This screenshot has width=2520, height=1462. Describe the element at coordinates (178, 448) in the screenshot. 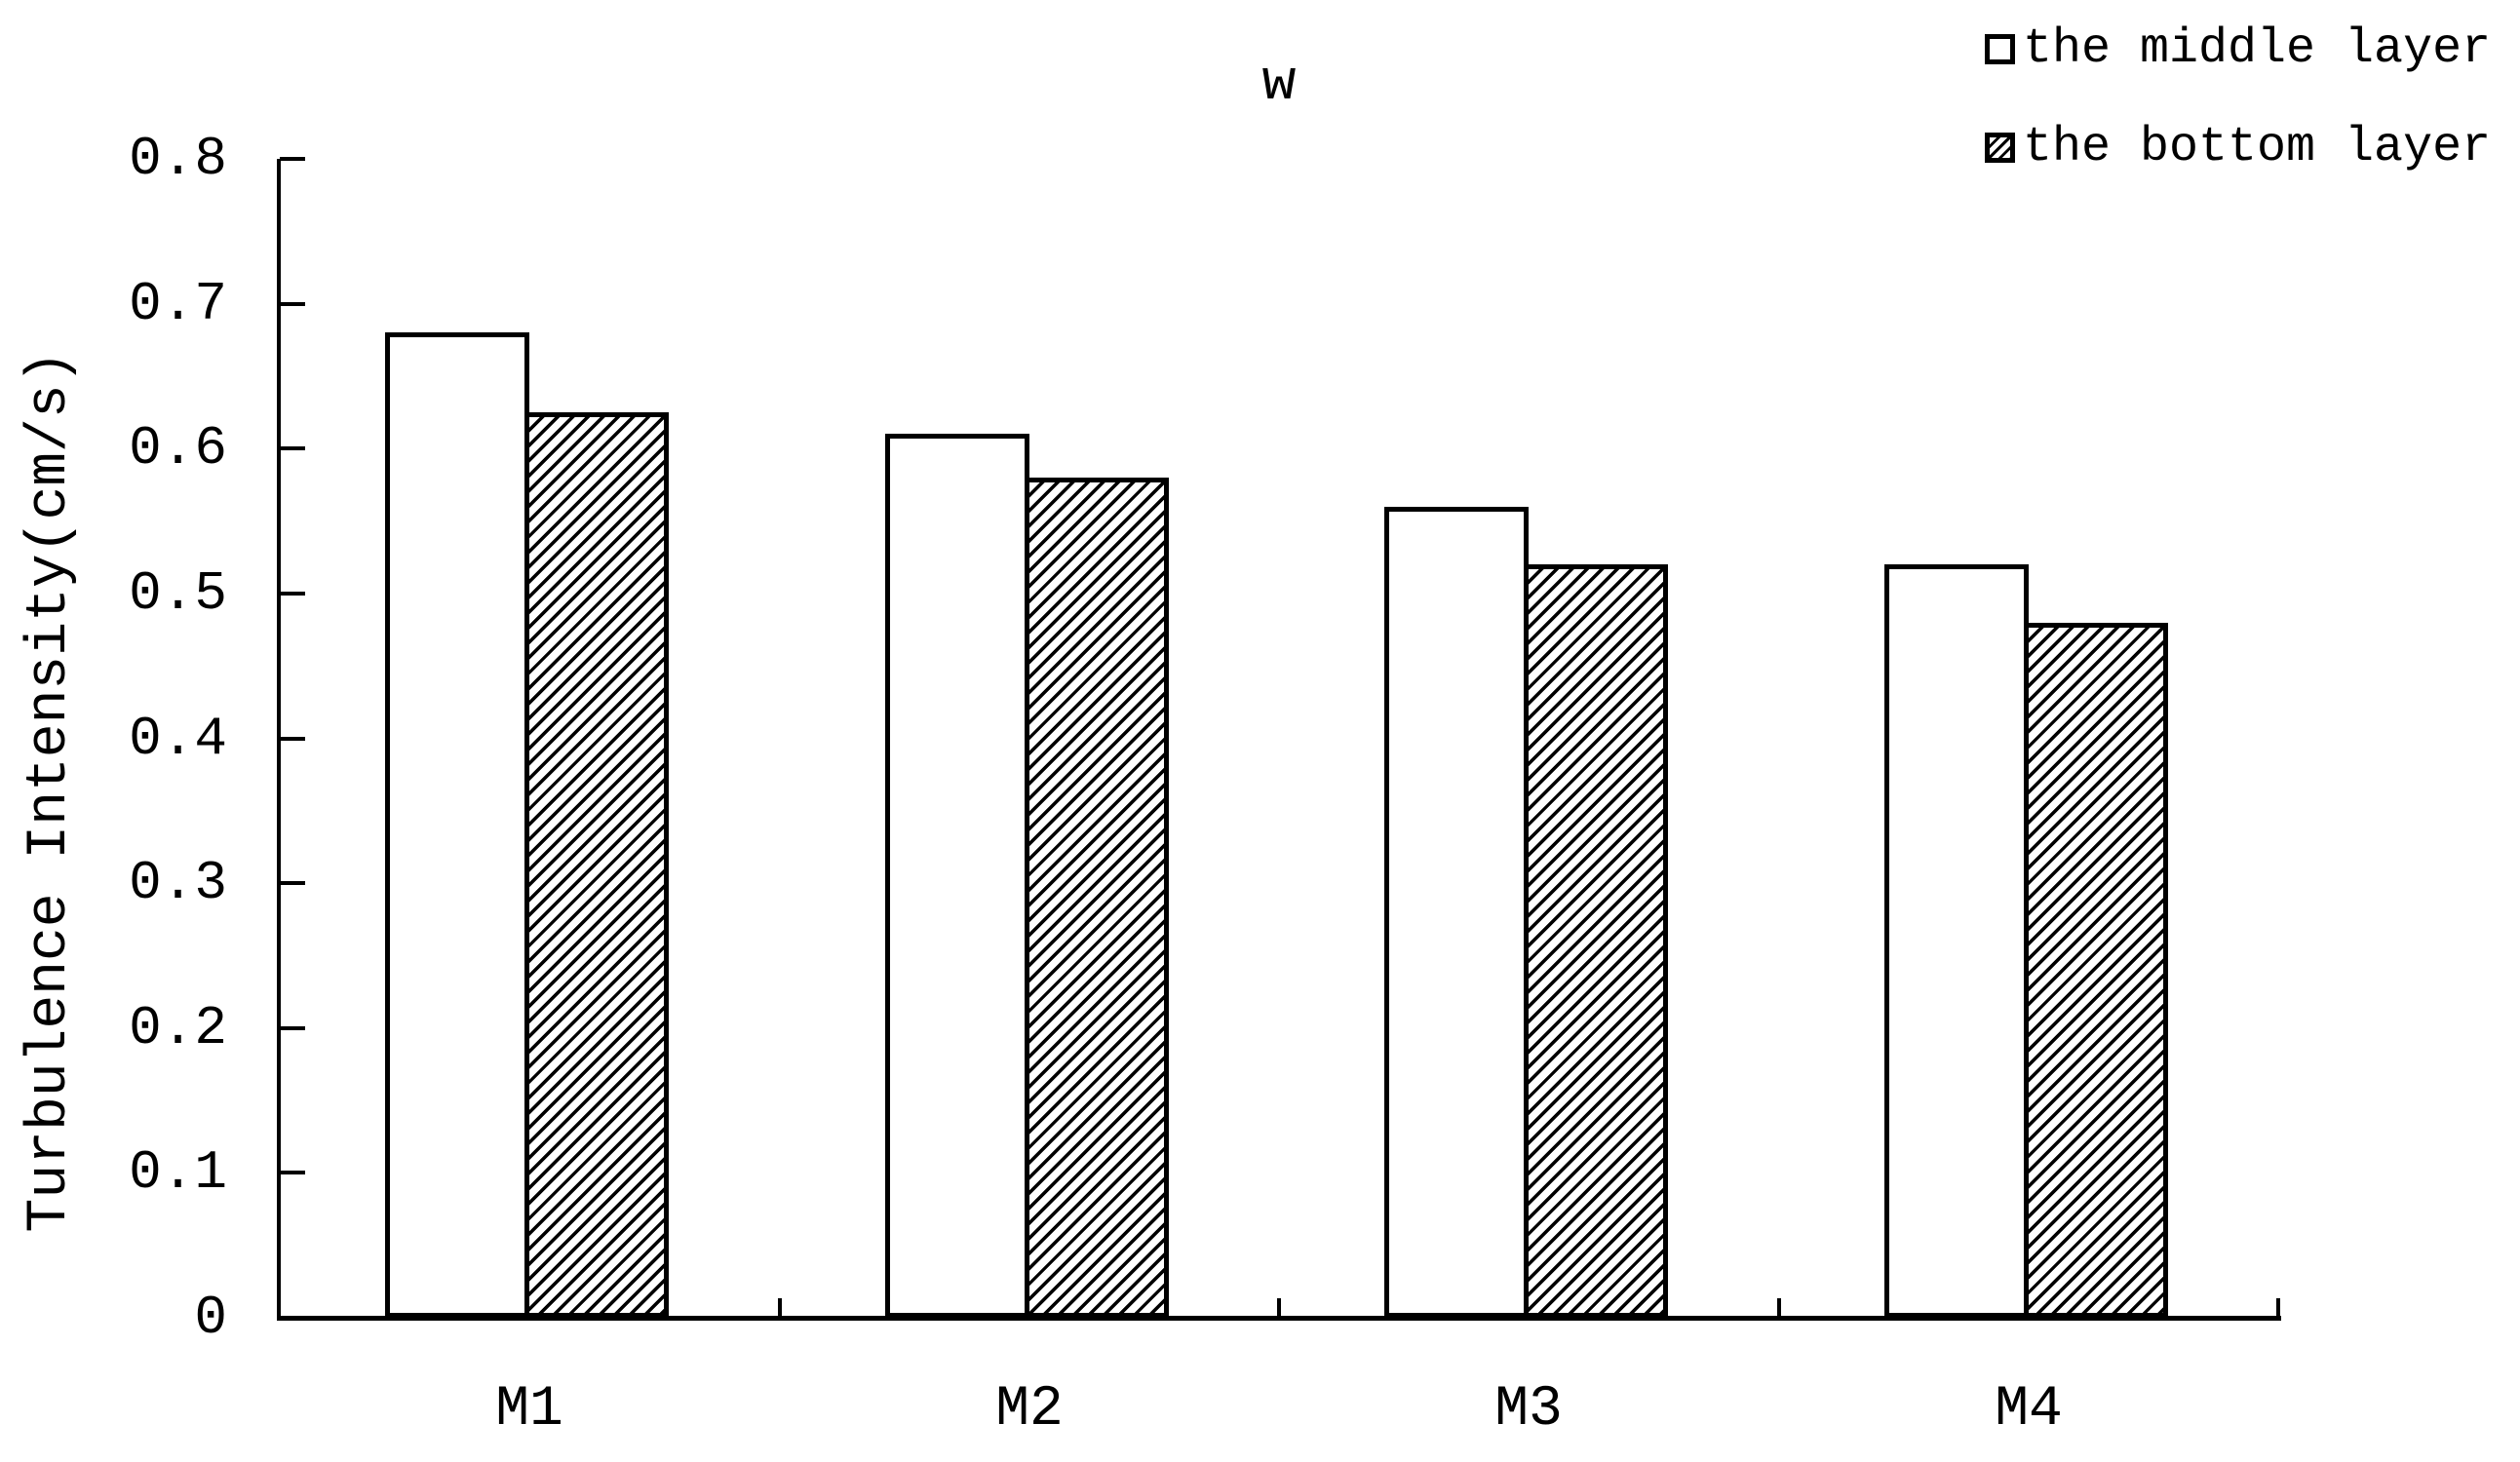

I see `y-tick-label: 0.6` at that location.